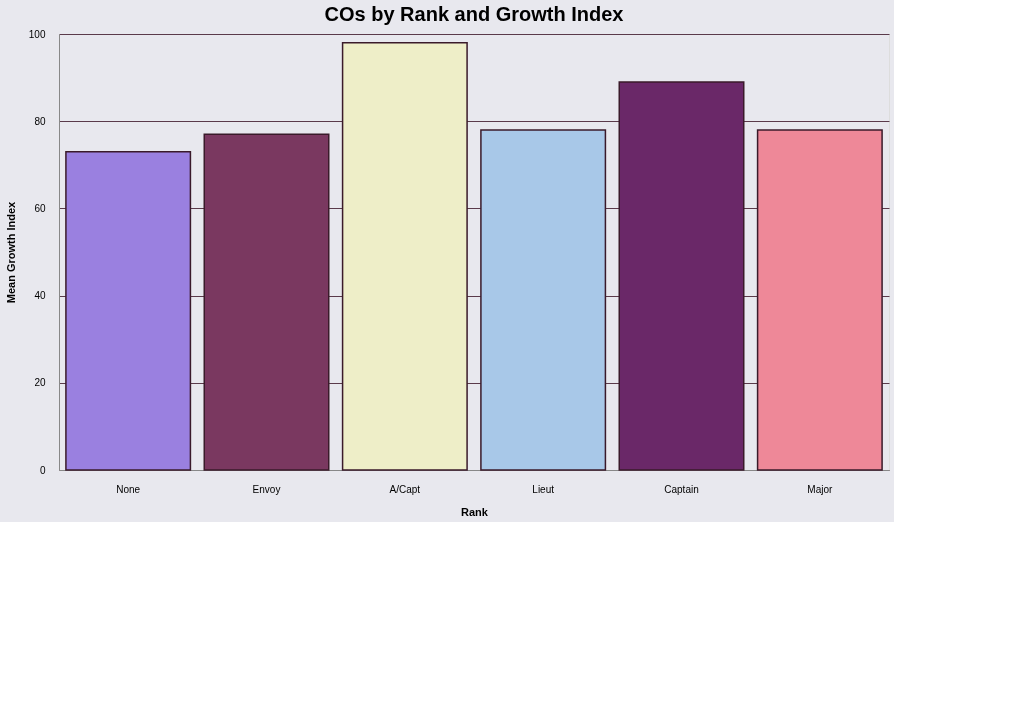  I want to click on x-tick-label: None, so click(128, 489).